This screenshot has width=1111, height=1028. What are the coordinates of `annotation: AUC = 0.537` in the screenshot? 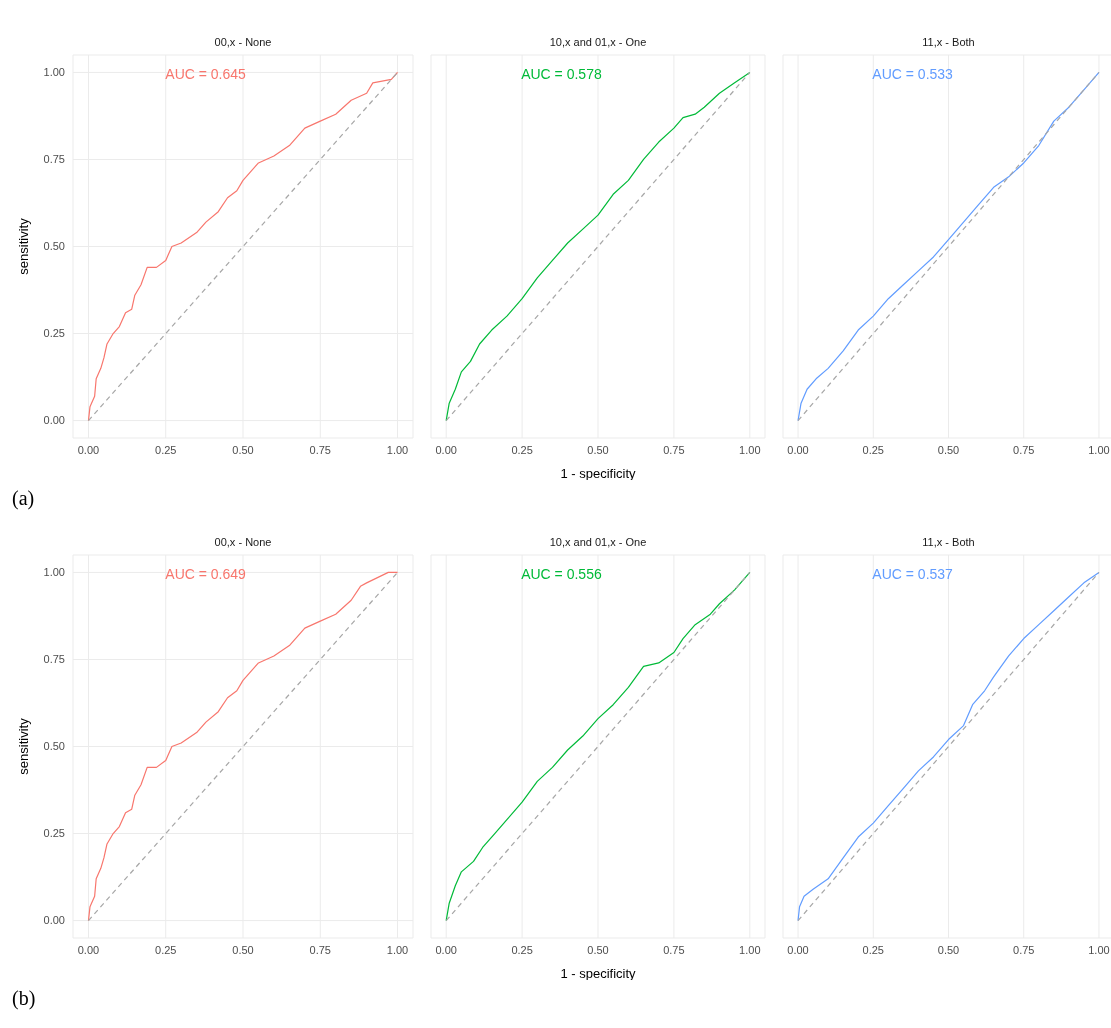 It's located at (912, 574).